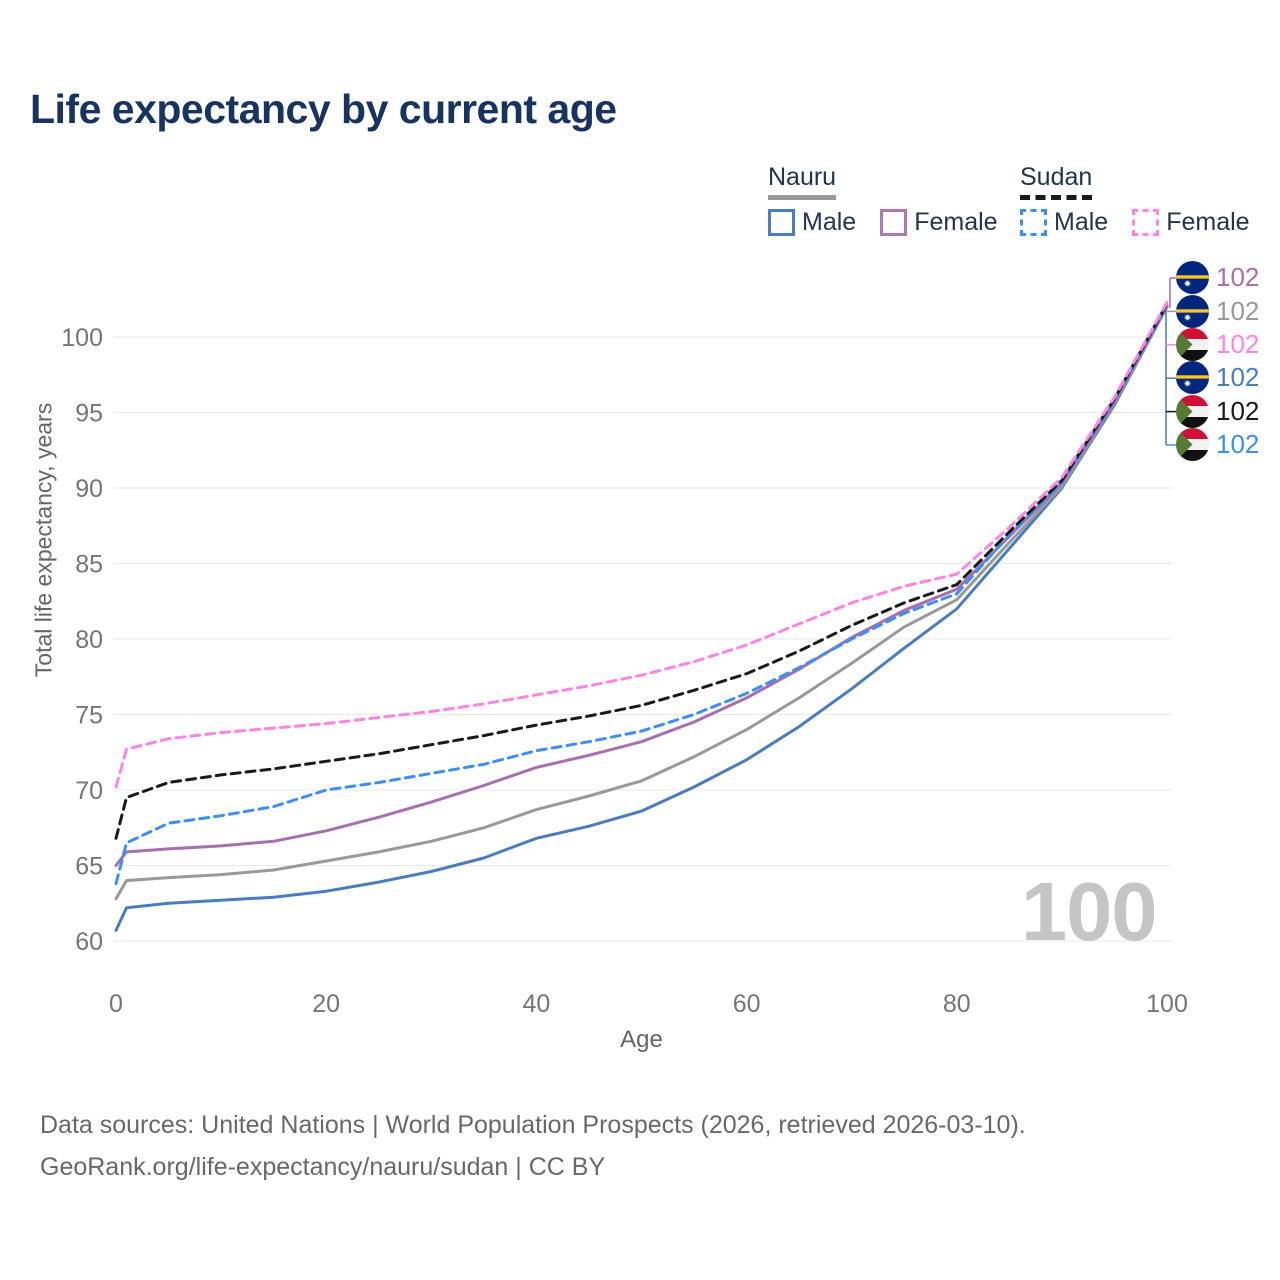 The height and width of the screenshot is (1280, 1280). I want to click on legend-item-nauru-female: Female, so click(939, 222).